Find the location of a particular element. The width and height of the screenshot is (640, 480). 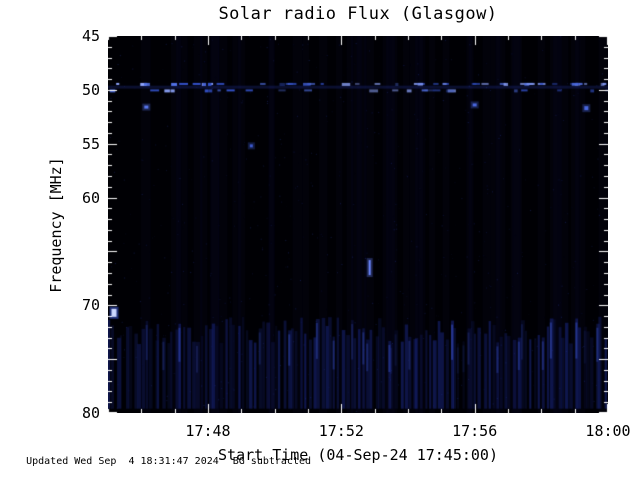

bg-subtracted-note: BG subtracted is located at coordinates (272, 461).